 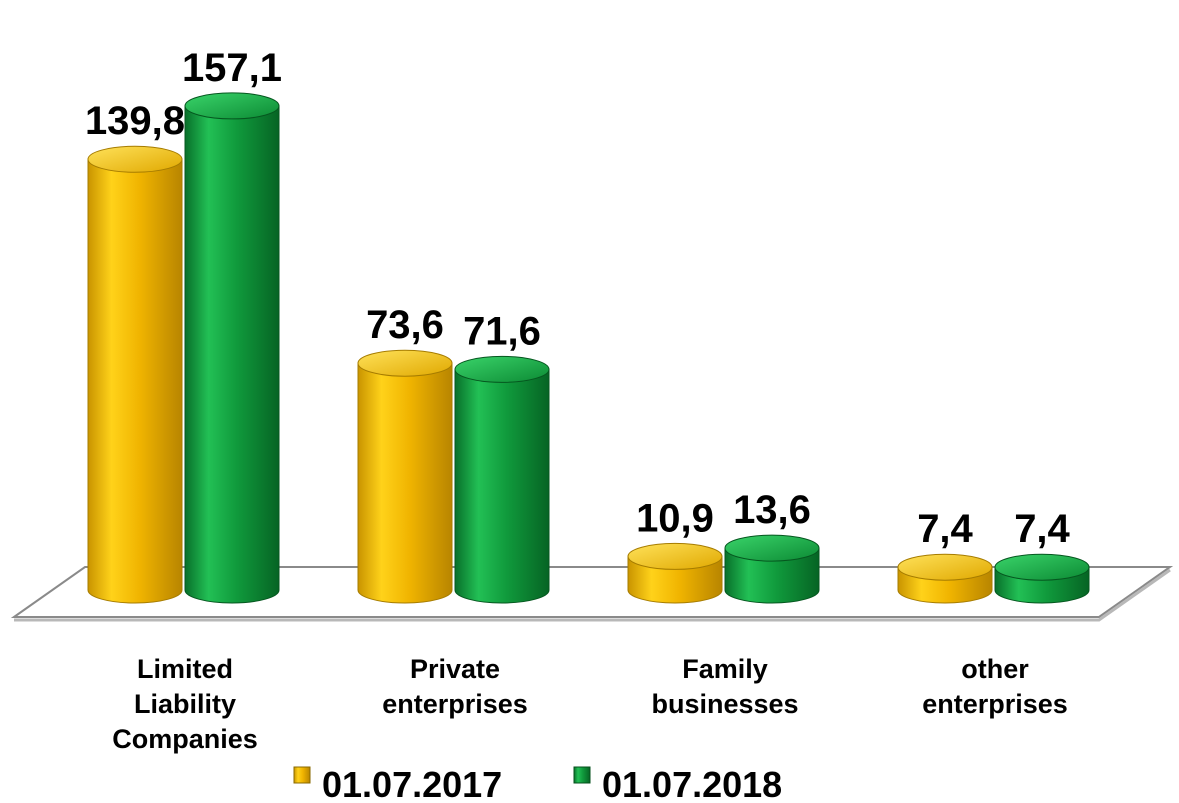 What do you see at coordinates (502, 331) in the screenshot?
I see `value-label-2018-1: 71,6` at bounding box center [502, 331].